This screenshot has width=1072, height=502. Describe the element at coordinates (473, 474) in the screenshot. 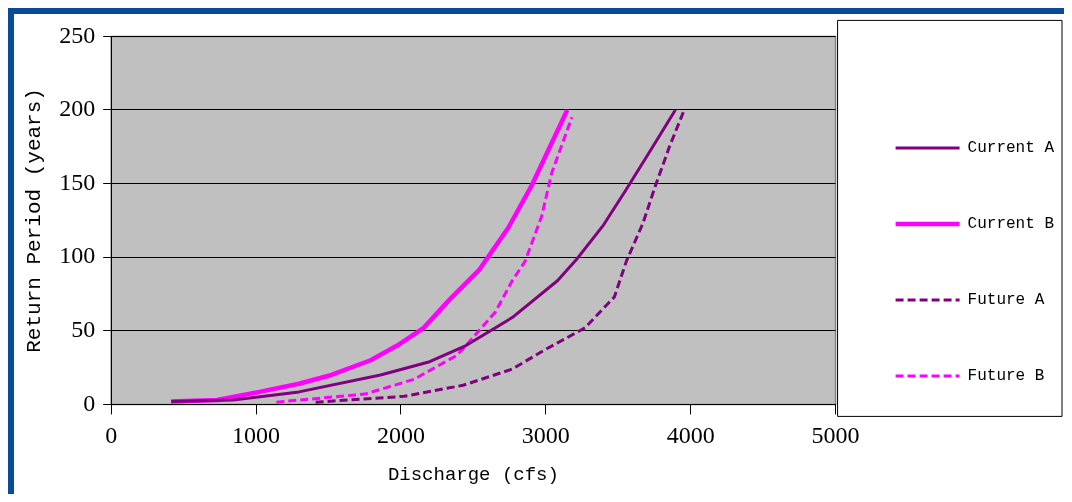

I see `x-axis-title: Discharge (cfs)` at that location.